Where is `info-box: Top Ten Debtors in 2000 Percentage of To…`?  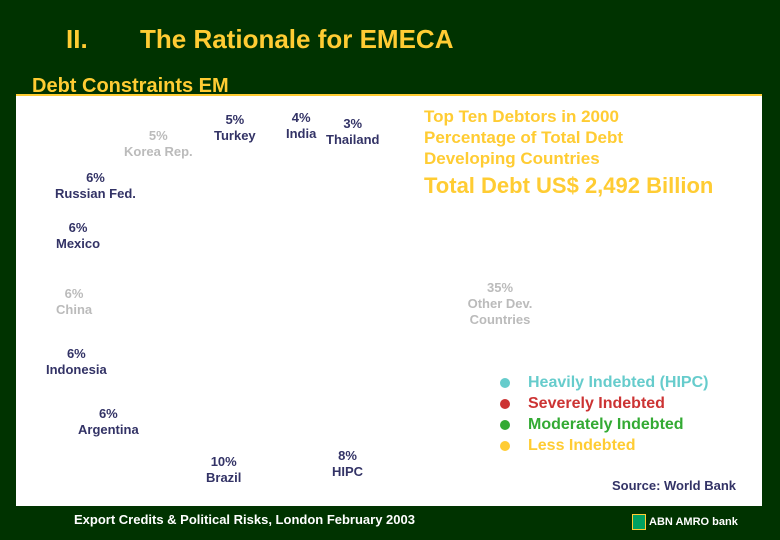 info-box: Top Ten Debtors in 2000 Percentage of To… is located at coordinates (587, 161).